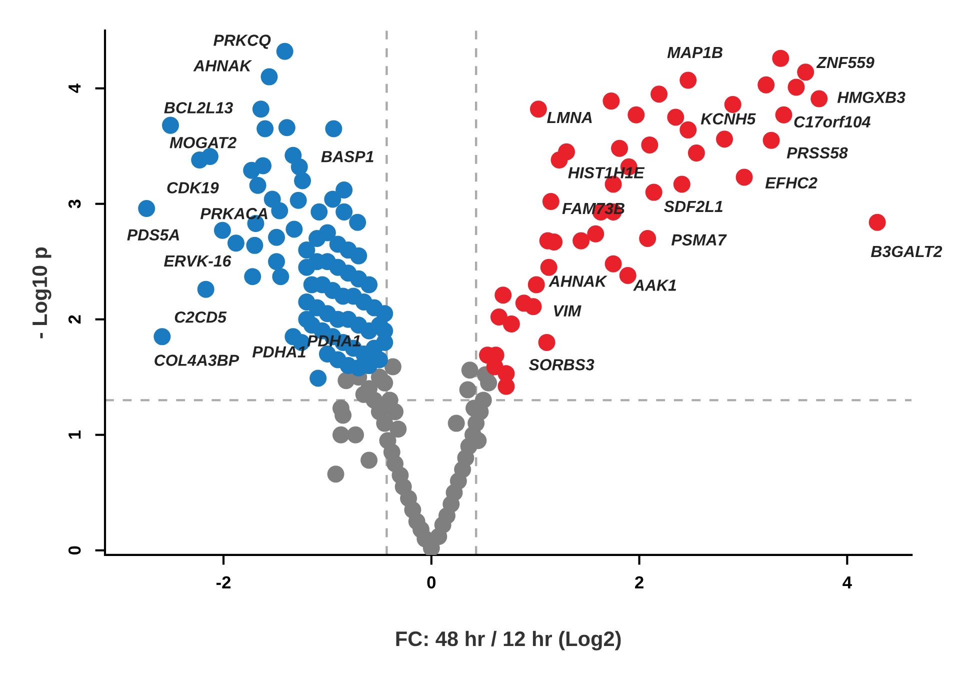  What do you see at coordinates (906, 252) in the screenshot?
I see `annotation: B3GALT2` at bounding box center [906, 252].